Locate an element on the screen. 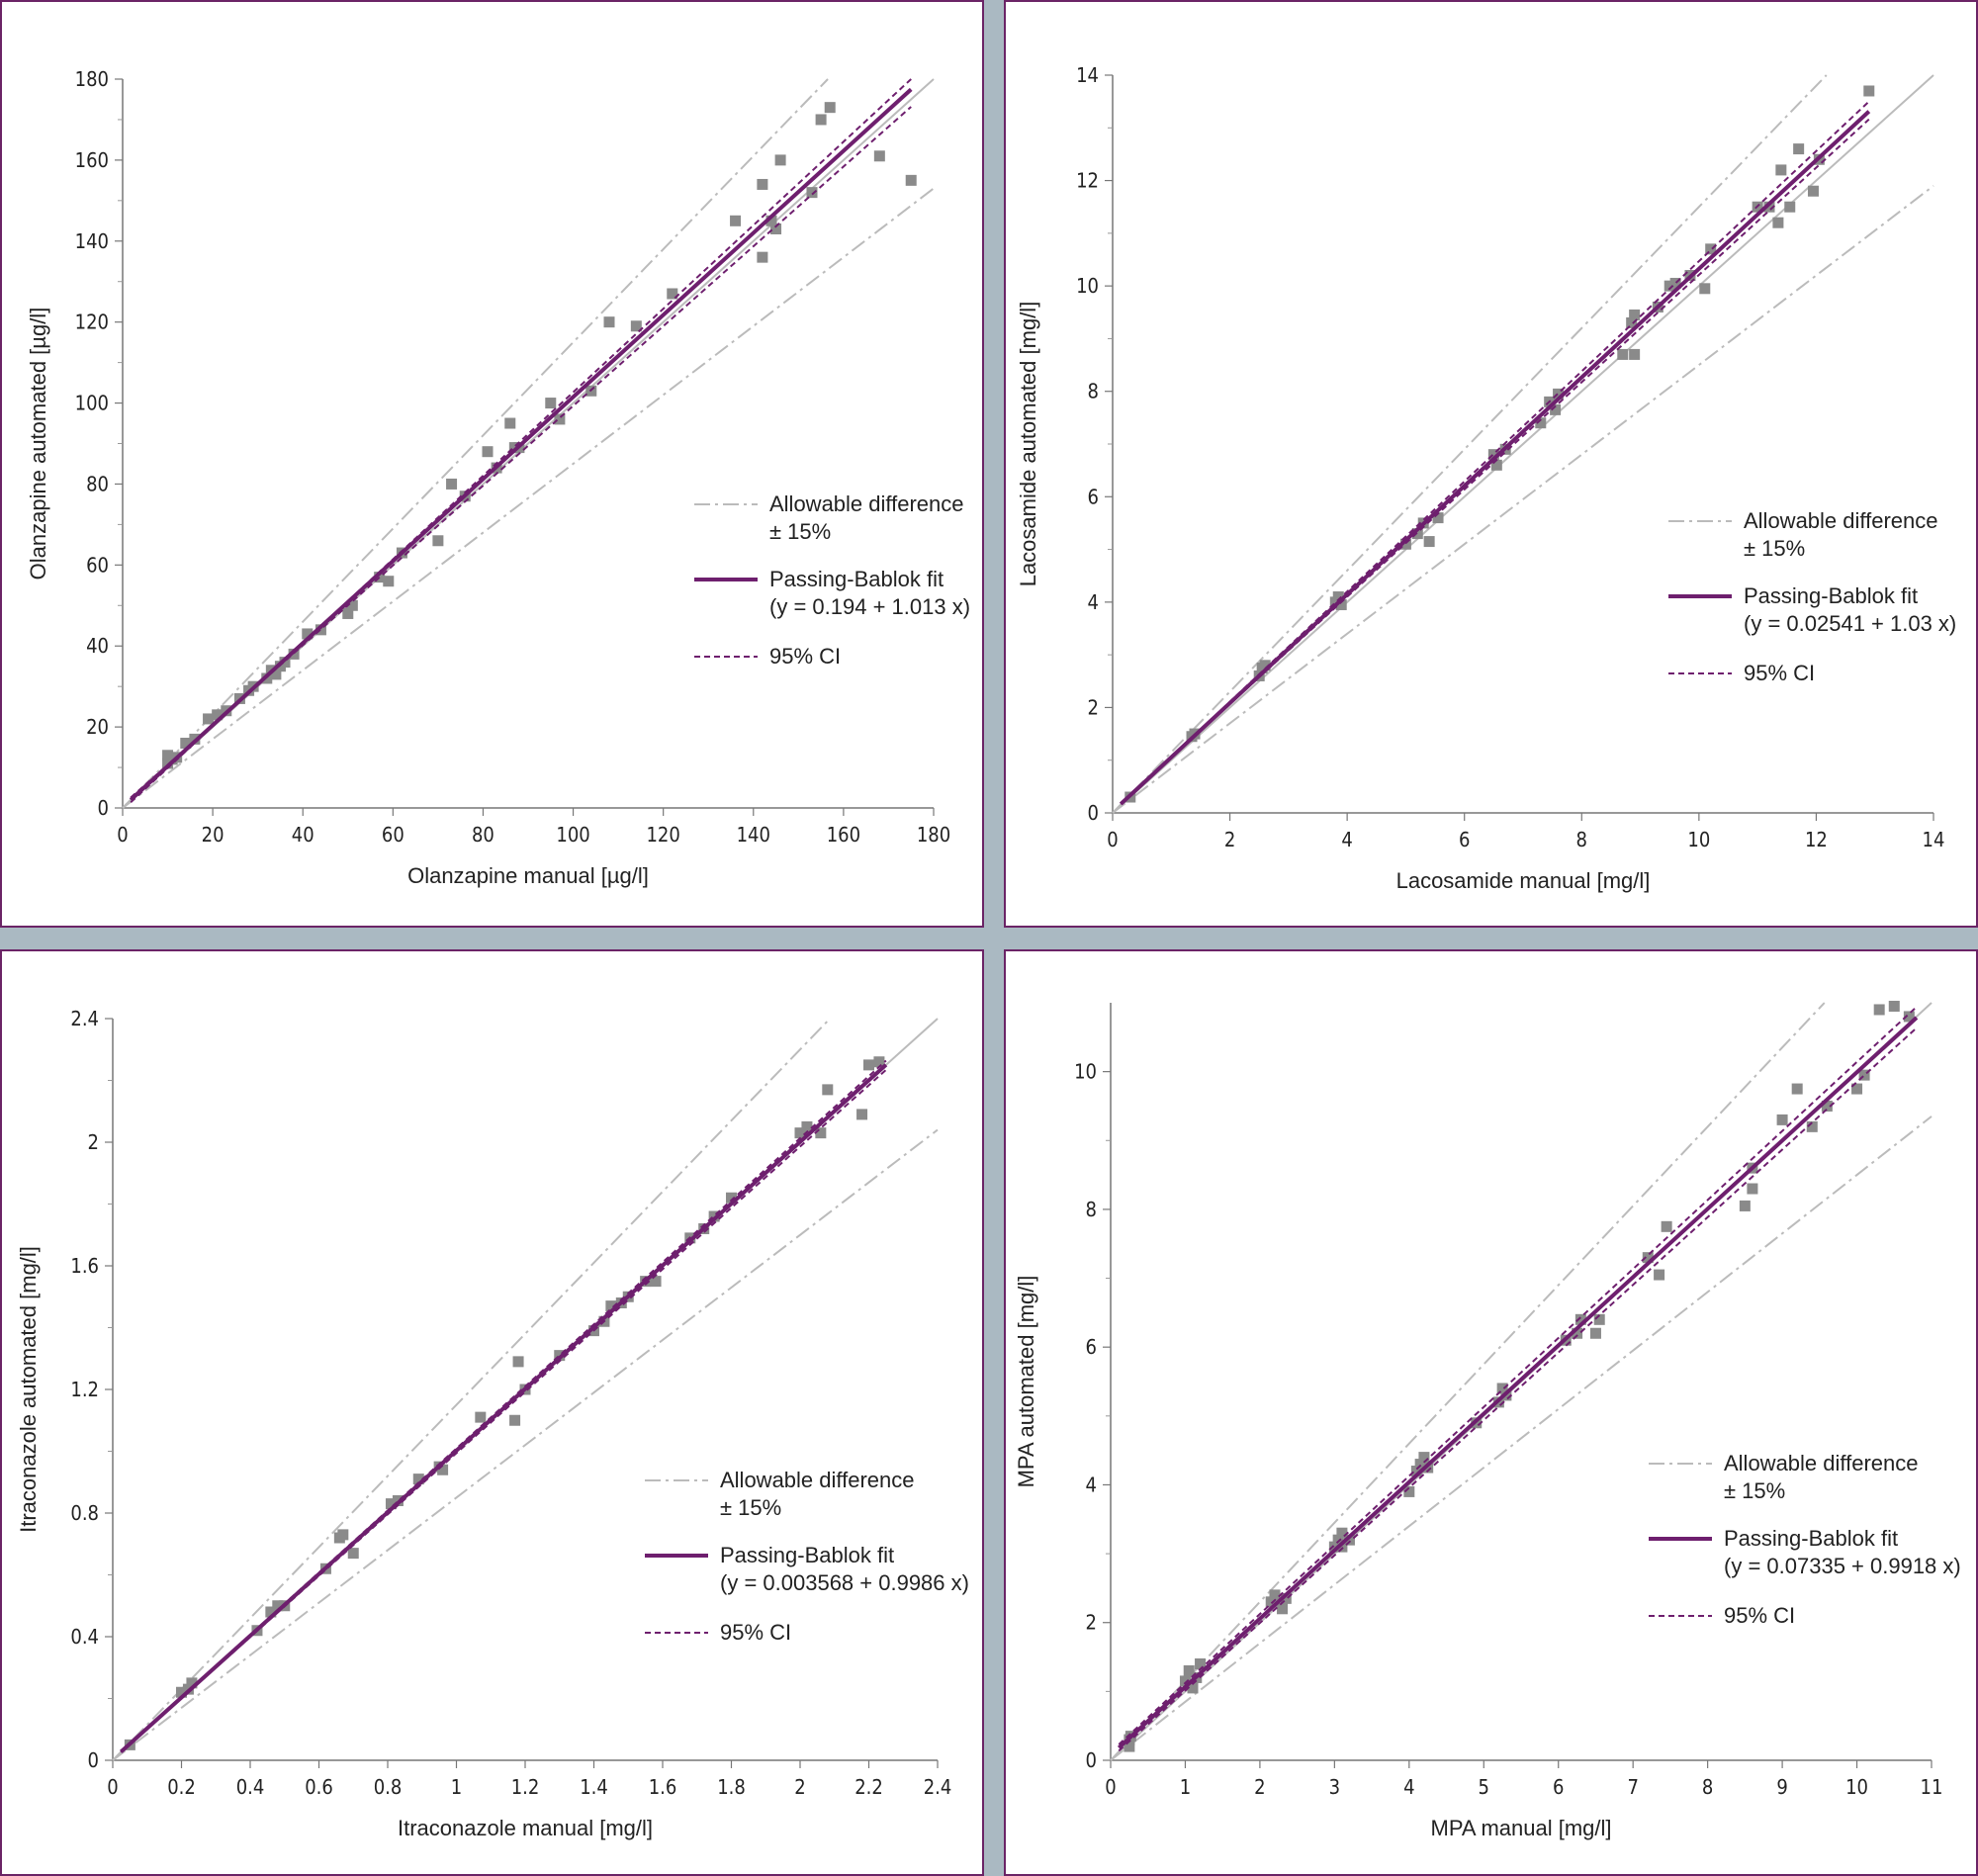 This screenshot has width=1978, height=1876. x-tick-label: 1 is located at coordinates (456, 1787).